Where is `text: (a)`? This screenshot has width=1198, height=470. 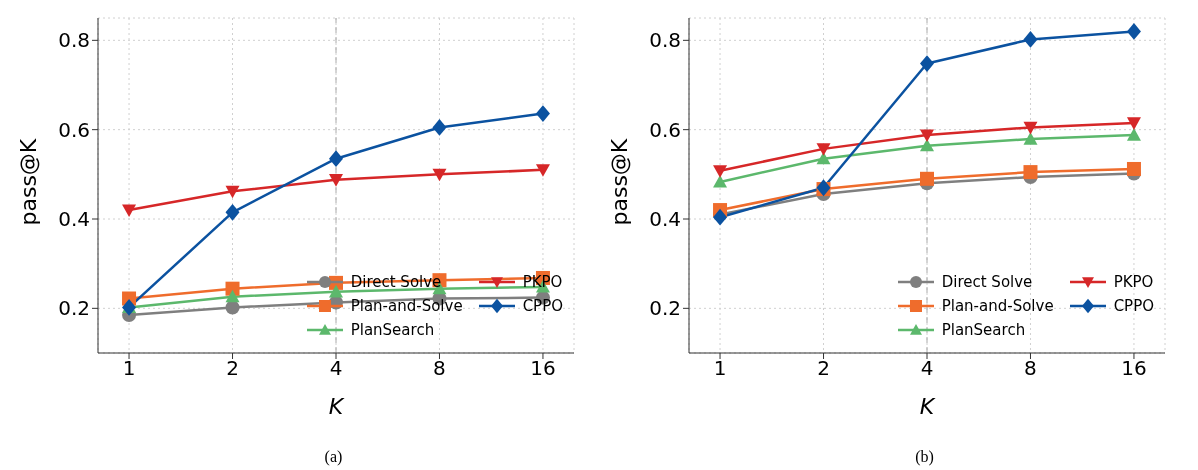
text: (a) is located at coordinates (333, 457).